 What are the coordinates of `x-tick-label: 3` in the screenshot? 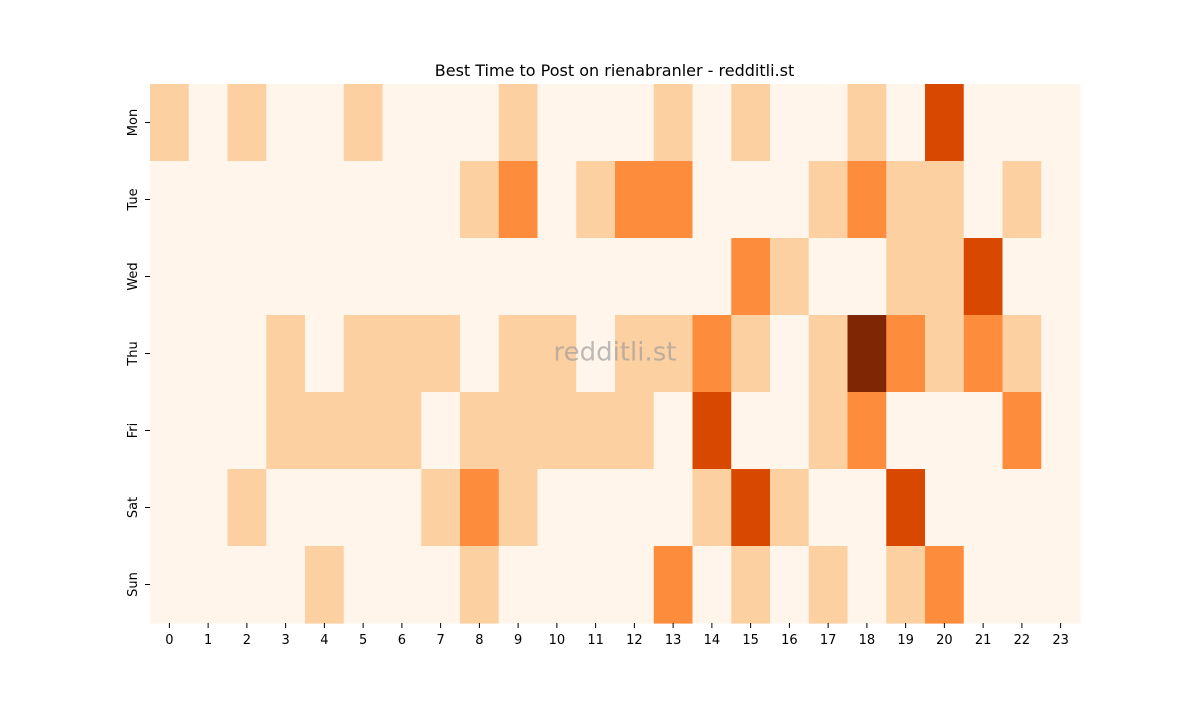 It's located at (285, 640).